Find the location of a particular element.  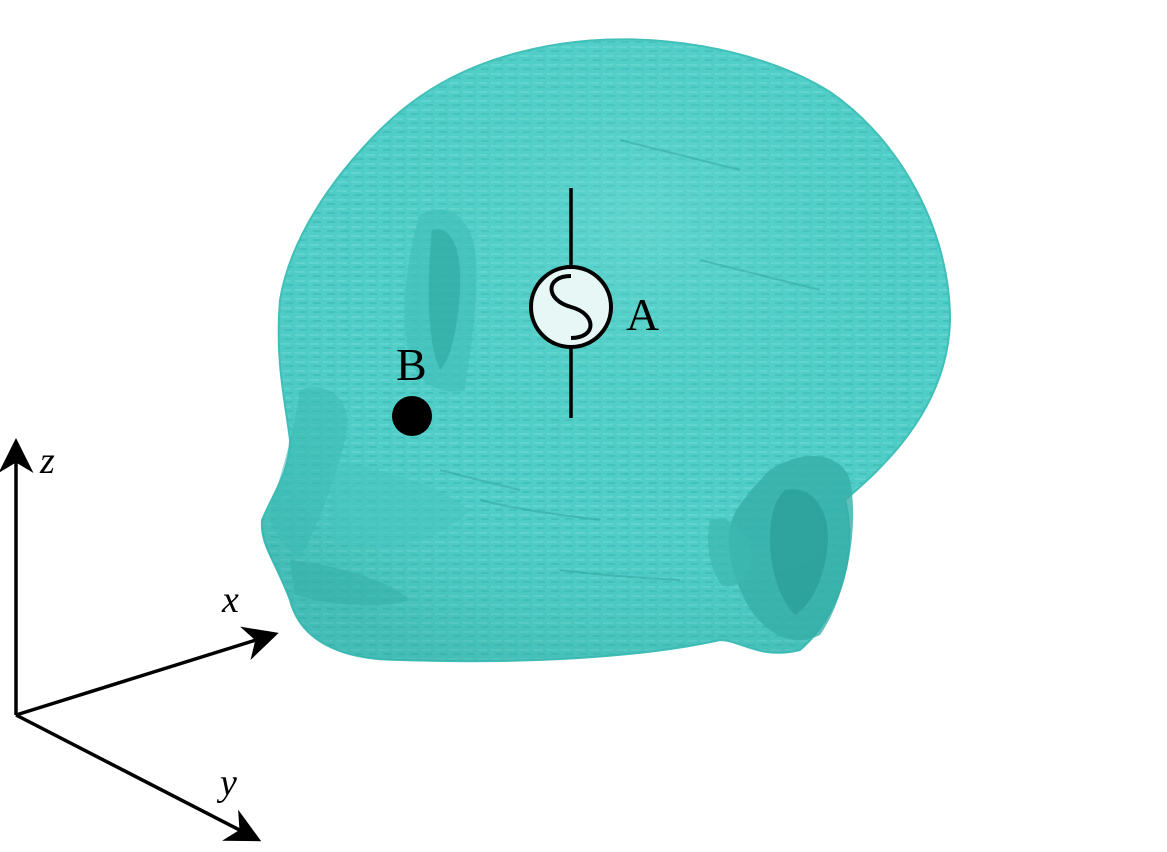

sine-wave-icon is located at coordinates (571, 307).